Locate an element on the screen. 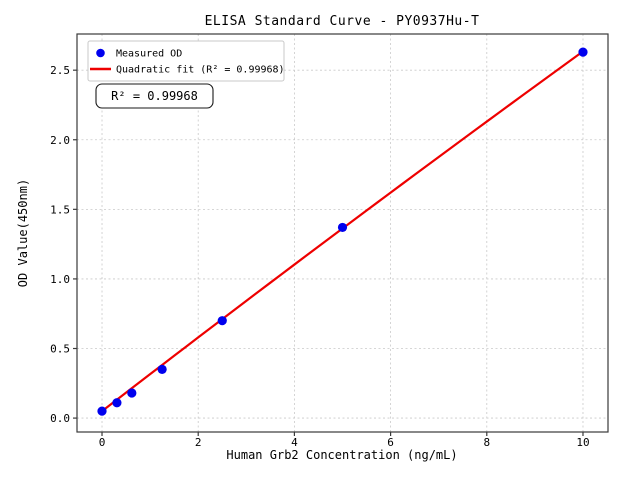  y-tick-label: 1.0 is located at coordinates (60, 279).